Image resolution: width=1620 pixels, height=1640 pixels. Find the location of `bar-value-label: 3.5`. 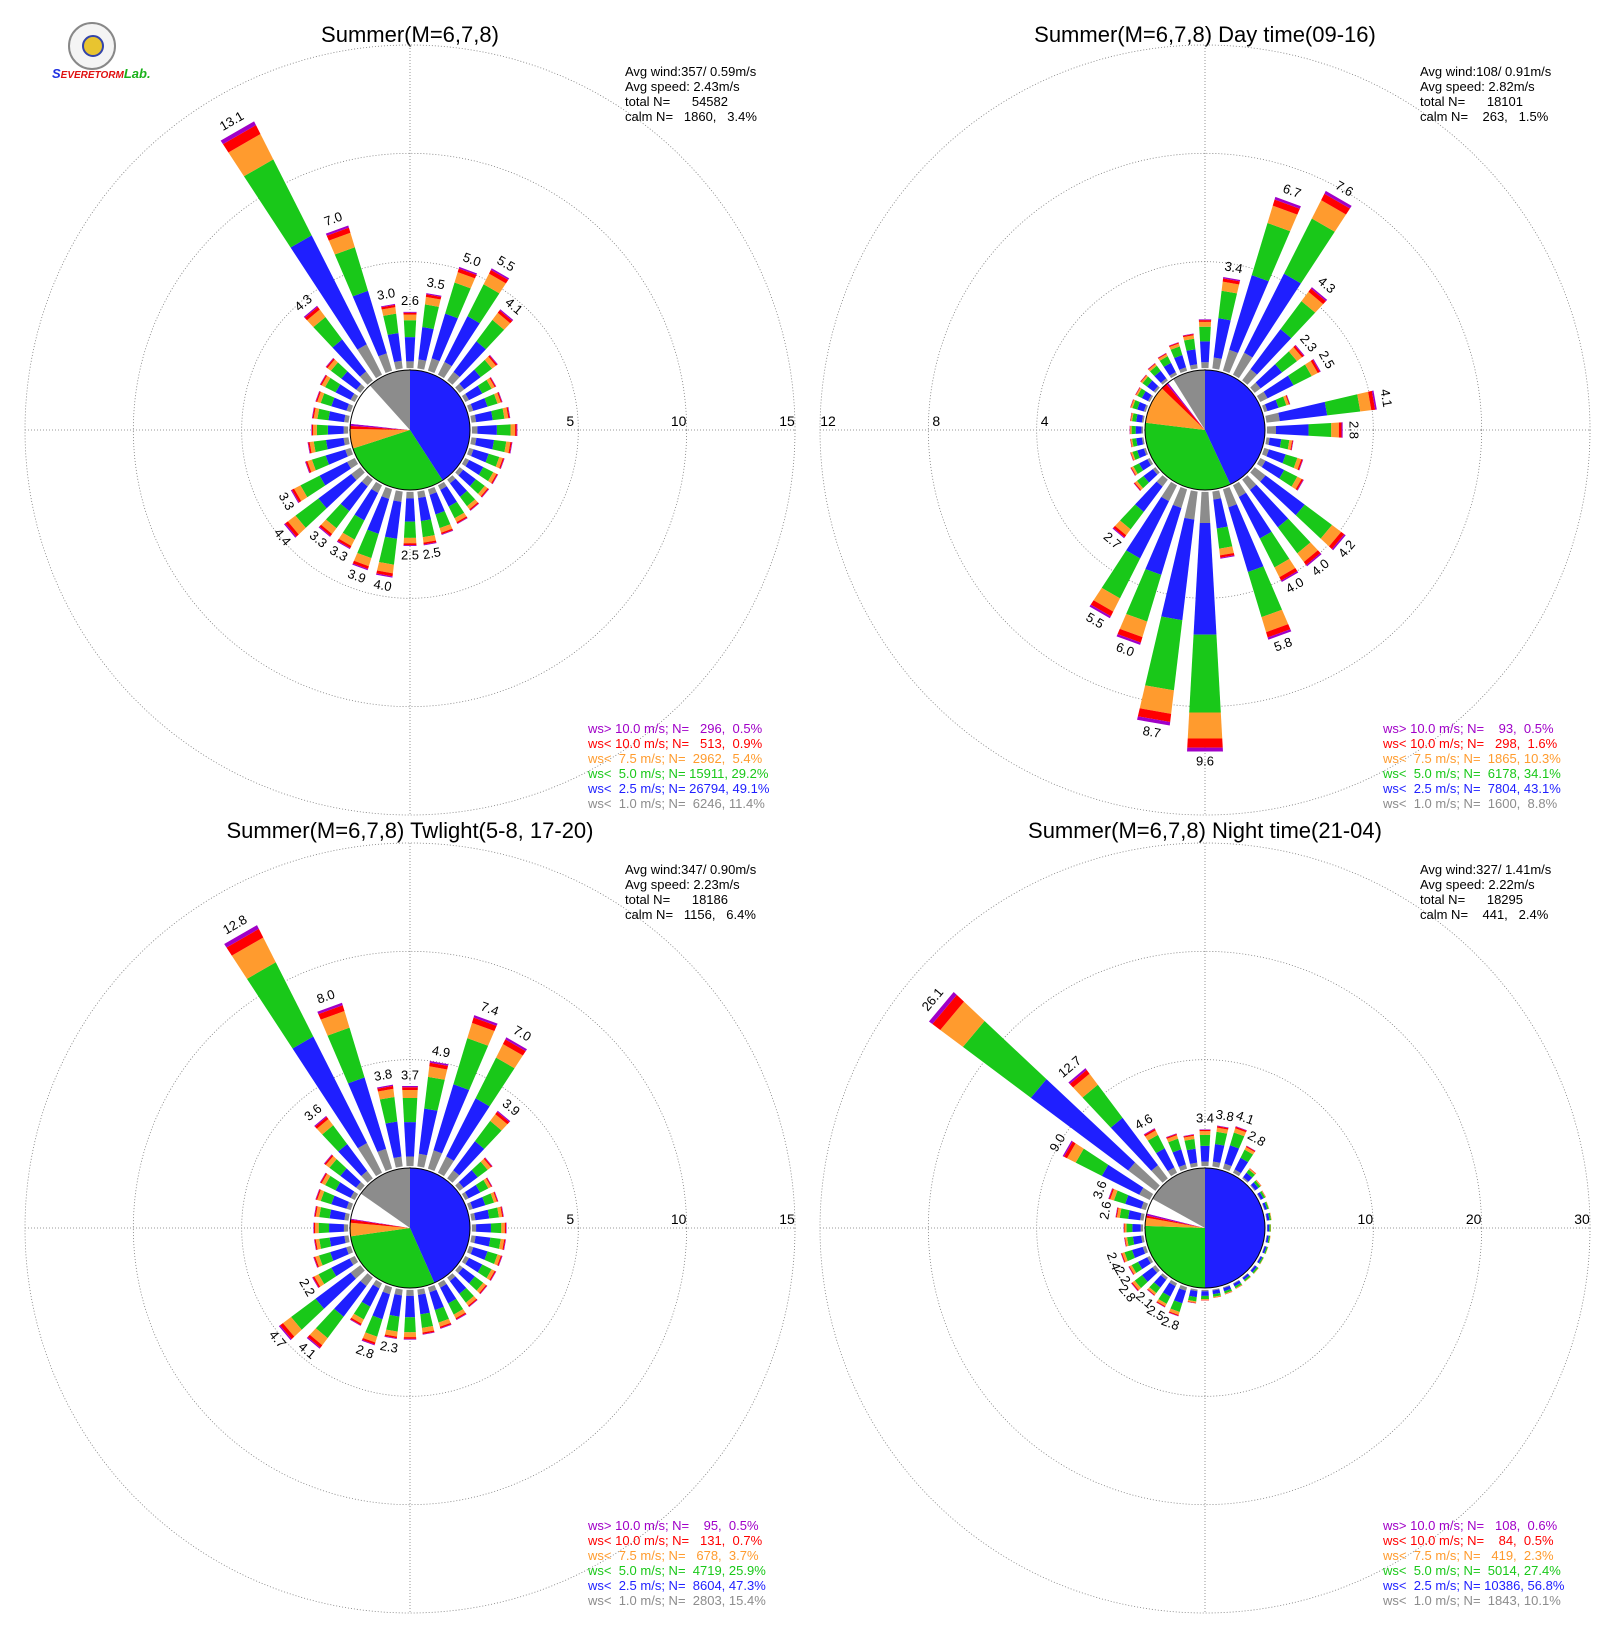

bar-value-label: 3.5 is located at coordinates (436, 283).